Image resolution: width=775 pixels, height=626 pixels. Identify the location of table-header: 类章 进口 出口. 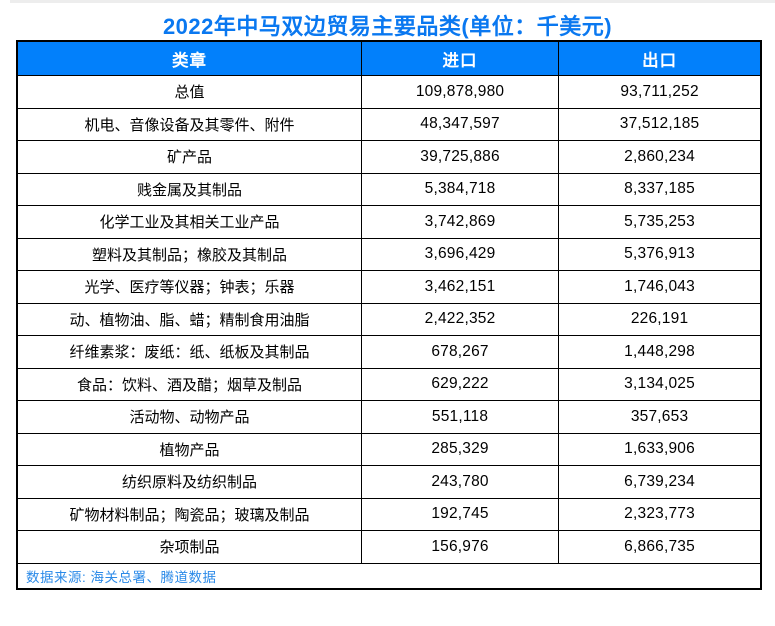
(389, 58).